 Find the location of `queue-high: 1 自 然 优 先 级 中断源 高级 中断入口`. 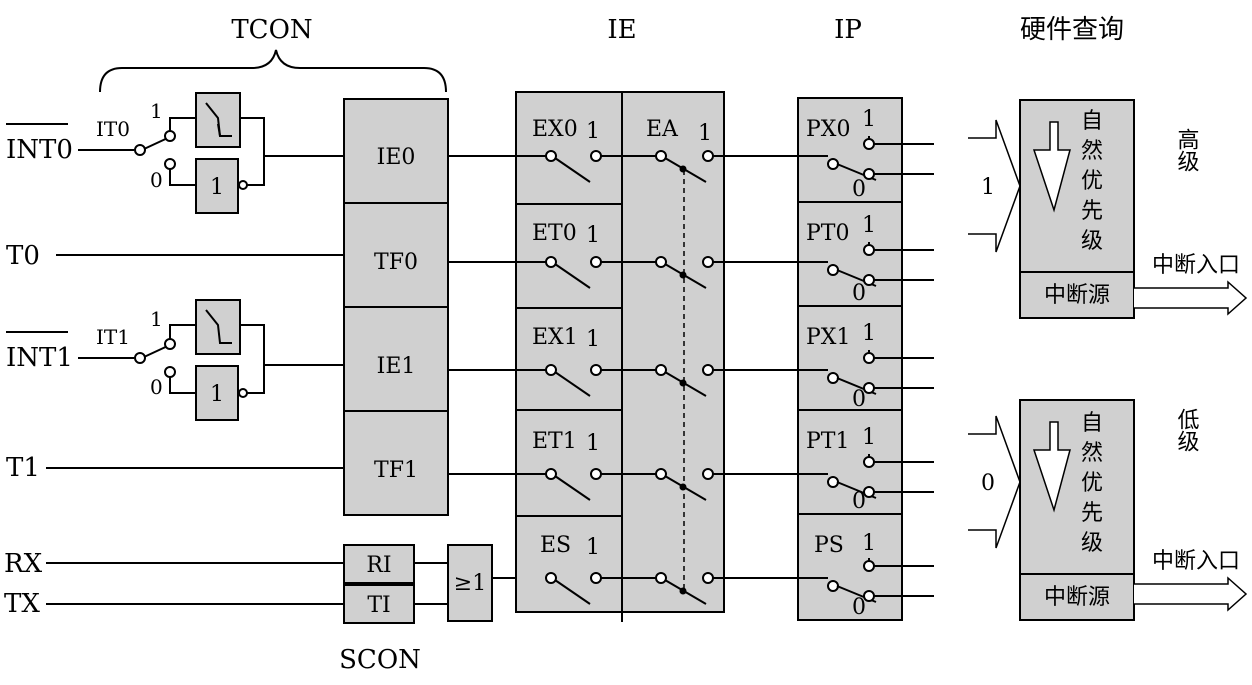

queue-high: 1 自 然 优 先 级 中断源 高级 中断入口 is located at coordinates (1108, 209).